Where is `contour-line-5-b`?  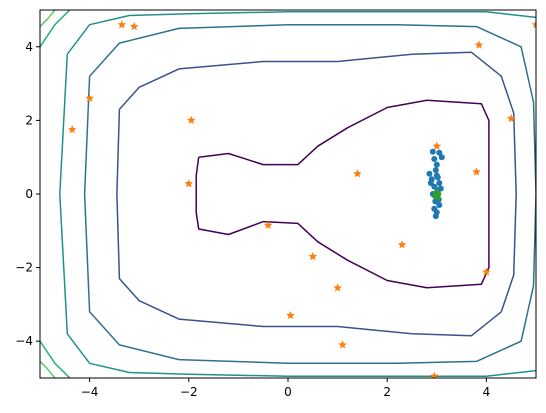
contour-line-5-b is located at coordinates (48, 369).